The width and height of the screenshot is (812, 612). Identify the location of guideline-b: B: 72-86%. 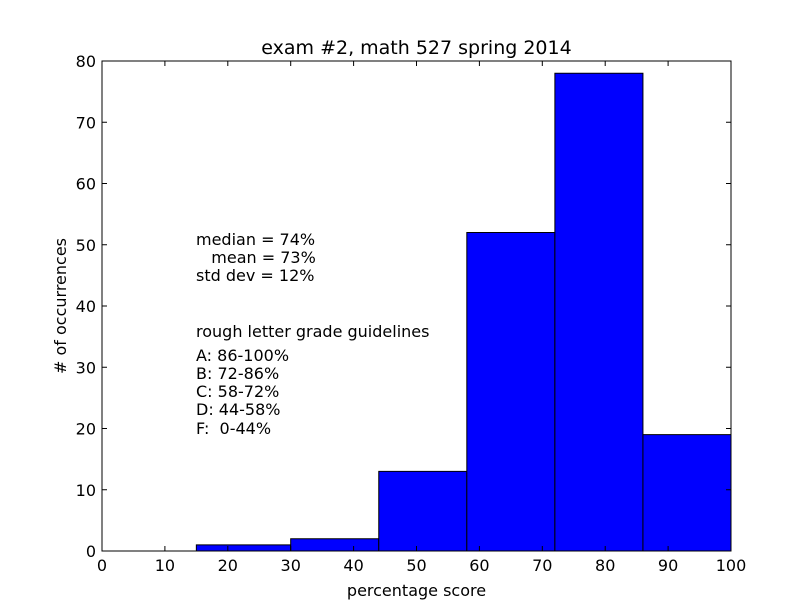
(237, 373).